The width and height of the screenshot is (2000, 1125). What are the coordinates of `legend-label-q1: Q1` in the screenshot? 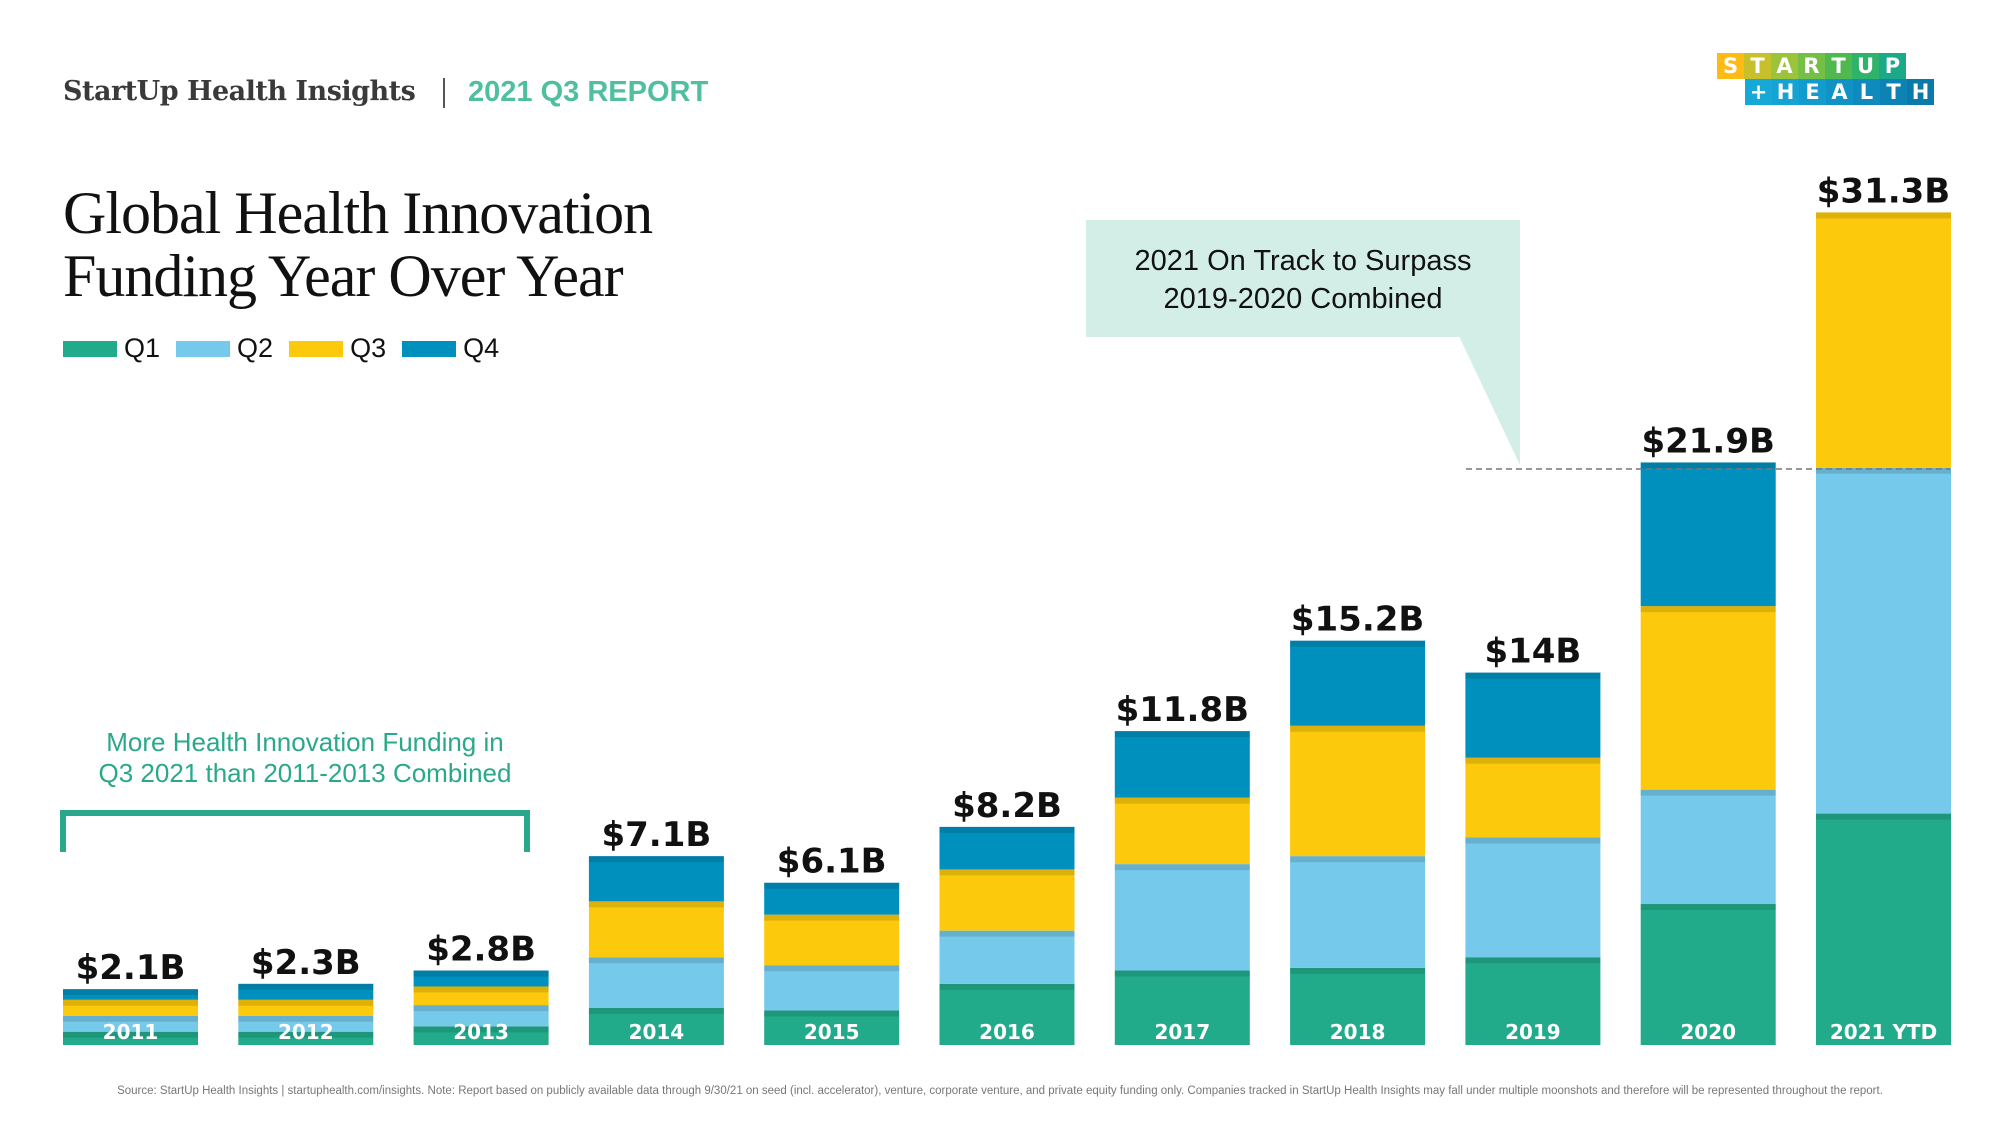 It's located at (142, 348).